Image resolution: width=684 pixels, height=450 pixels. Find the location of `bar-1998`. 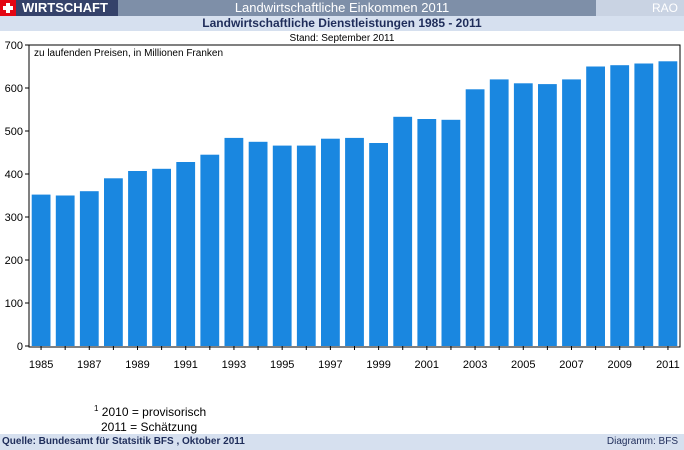

bar-1998 is located at coordinates (354, 241).